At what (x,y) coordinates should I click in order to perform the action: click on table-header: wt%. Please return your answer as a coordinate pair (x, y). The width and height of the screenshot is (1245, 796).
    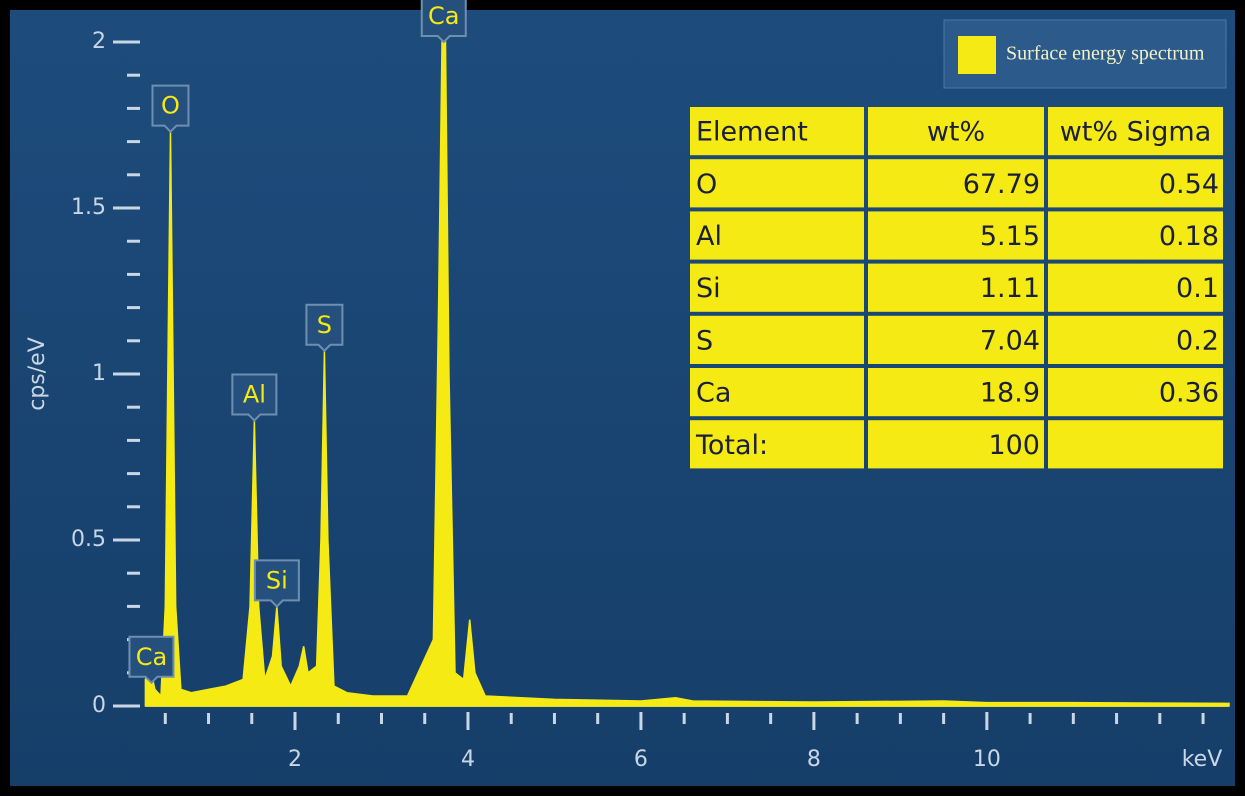
    Looking at the image, I should click on (956, 132).